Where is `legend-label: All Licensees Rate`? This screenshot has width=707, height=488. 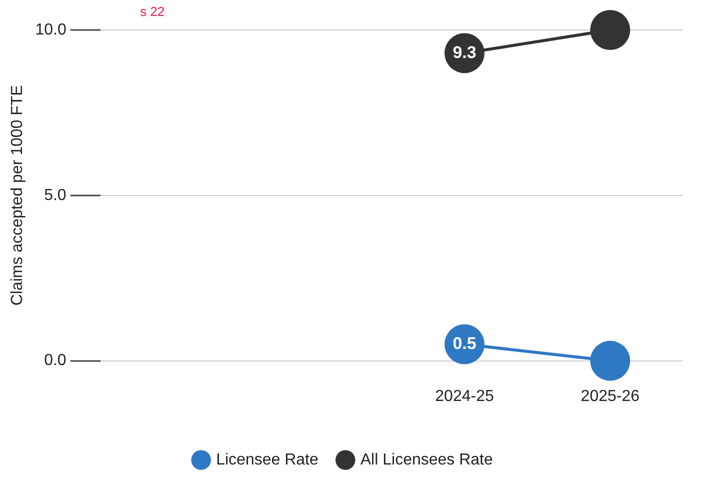 legend-label: All Licensees Rate is located at coordinates (427, 459).